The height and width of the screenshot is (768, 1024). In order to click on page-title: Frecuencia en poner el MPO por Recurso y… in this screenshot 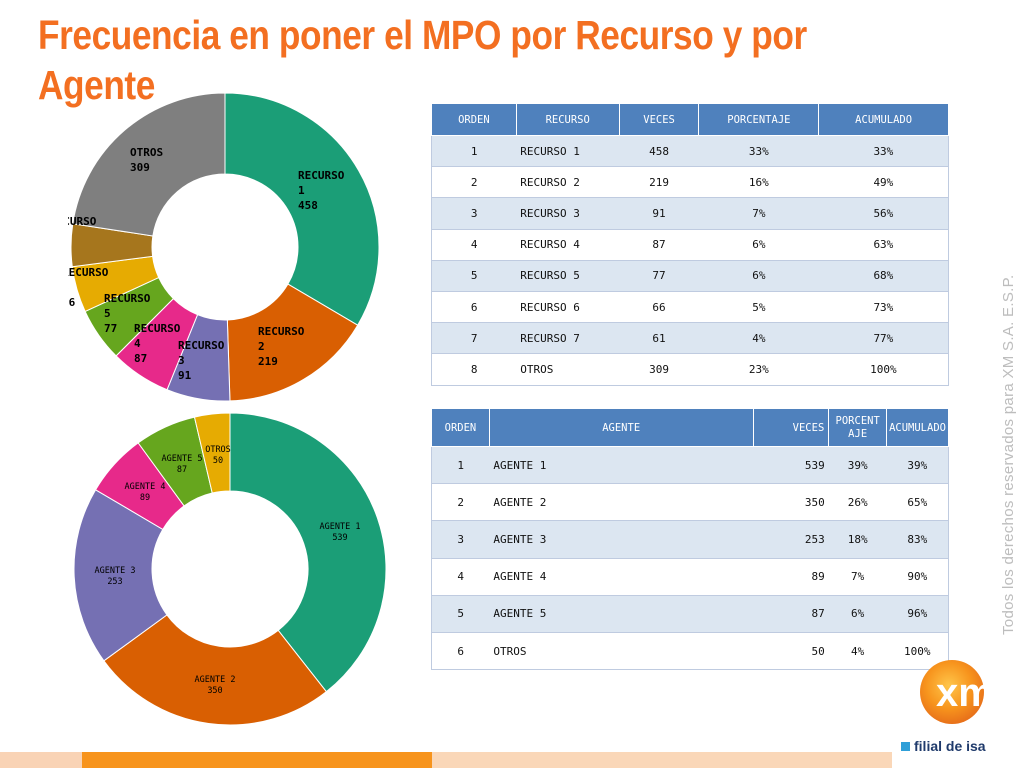, I will do `click(422, 60)`.